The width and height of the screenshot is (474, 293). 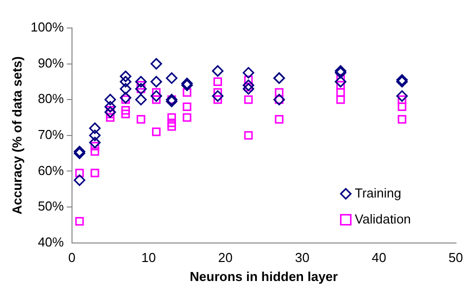 What do you see at coordinates (264, 276) in the screenshot?
I see `x-axis-title: Neurons in hidden layer` at bounding box center [264, 276].